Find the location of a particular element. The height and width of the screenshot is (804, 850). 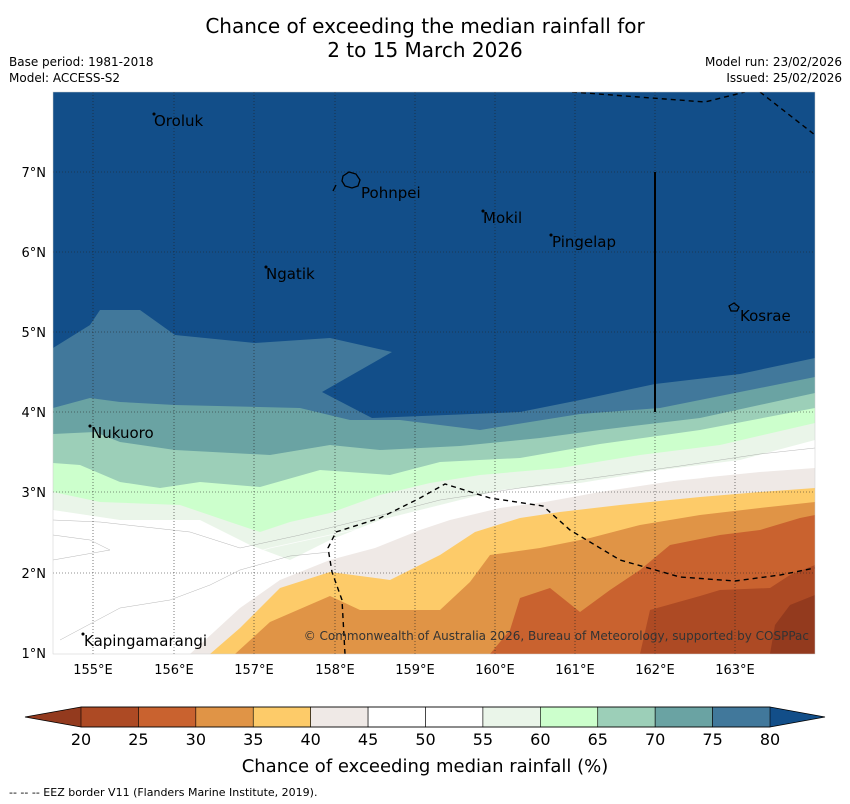

colorbar-label: Chance of exceeding median rainfall (%) is located at coordinates (425, 766).